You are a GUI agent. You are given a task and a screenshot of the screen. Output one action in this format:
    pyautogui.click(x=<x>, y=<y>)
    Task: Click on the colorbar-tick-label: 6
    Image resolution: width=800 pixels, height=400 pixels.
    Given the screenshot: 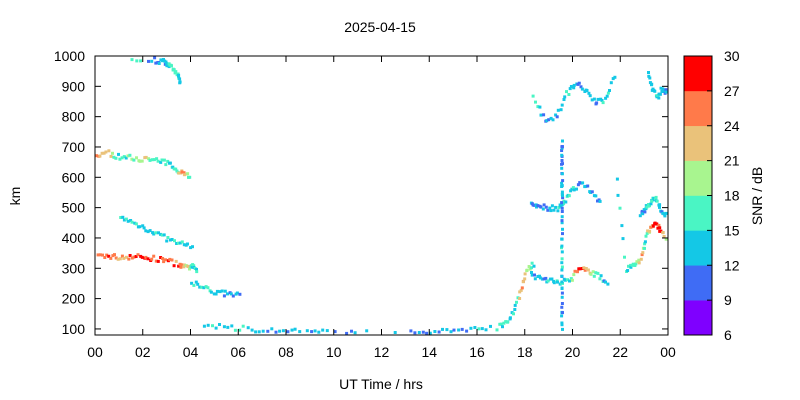 What is the action you would take?
    pyautogui.click(x=728, y=335)
    